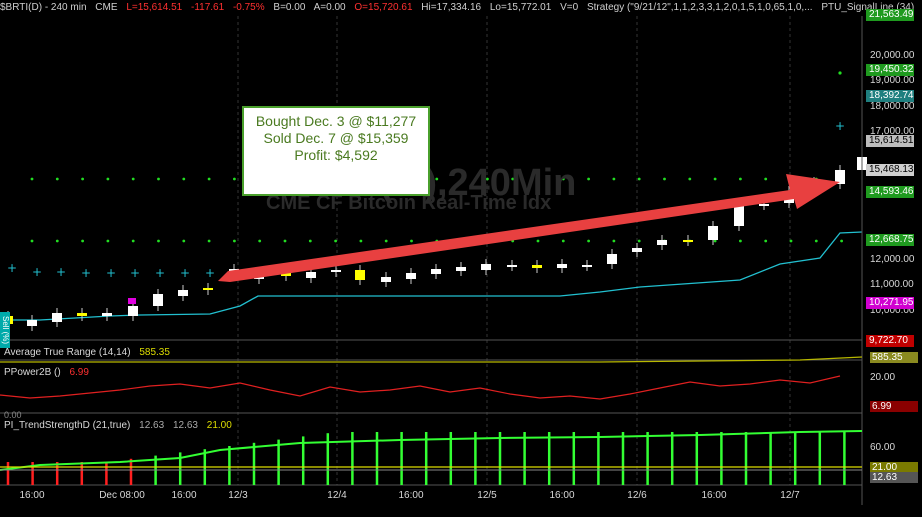 Image resolution: width=922 pixels, height=517 pixels. Describe the element at coordinates (289, 7) in the screenshot. I see `bid-value: B=0.00` at that location.